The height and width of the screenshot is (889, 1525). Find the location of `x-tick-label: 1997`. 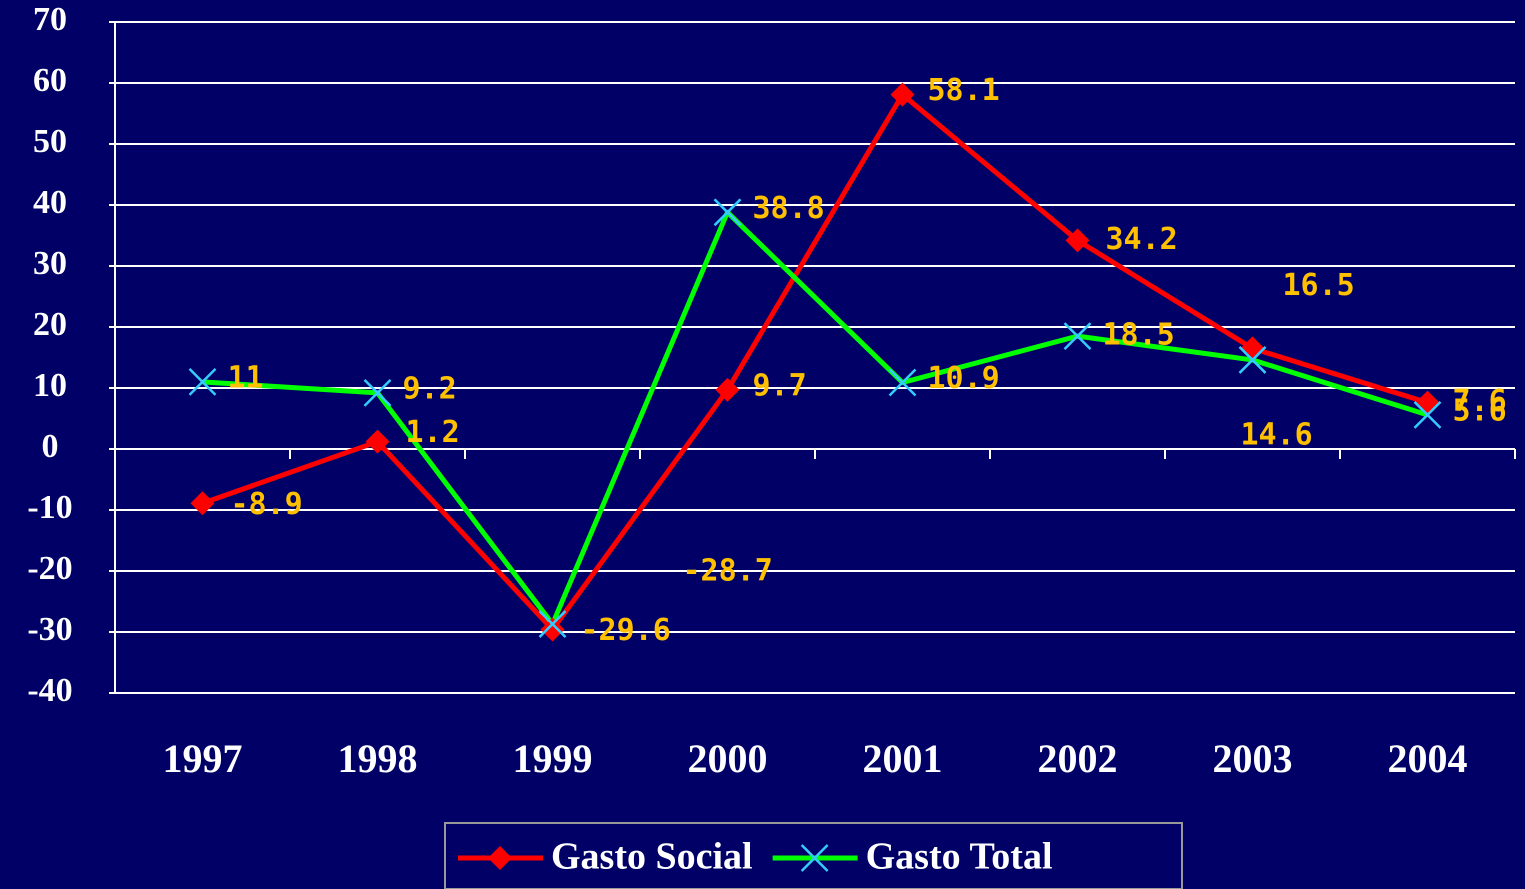

x-tick-label: 1997 is located at coordinates (203, 758).